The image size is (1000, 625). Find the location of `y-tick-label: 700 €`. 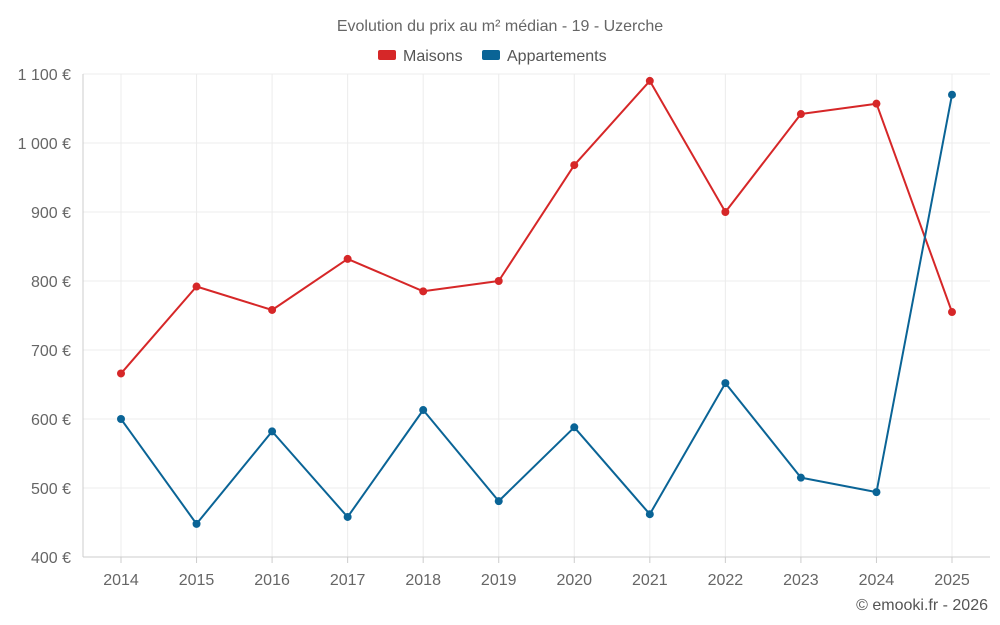

y-tick-label: 700 € is located at coordinates (51, 351).